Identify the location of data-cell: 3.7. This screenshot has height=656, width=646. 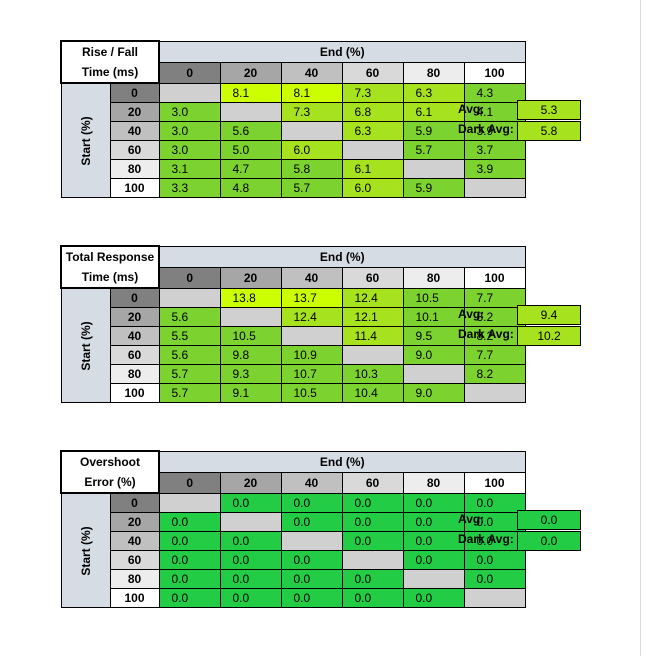
(494, 150).